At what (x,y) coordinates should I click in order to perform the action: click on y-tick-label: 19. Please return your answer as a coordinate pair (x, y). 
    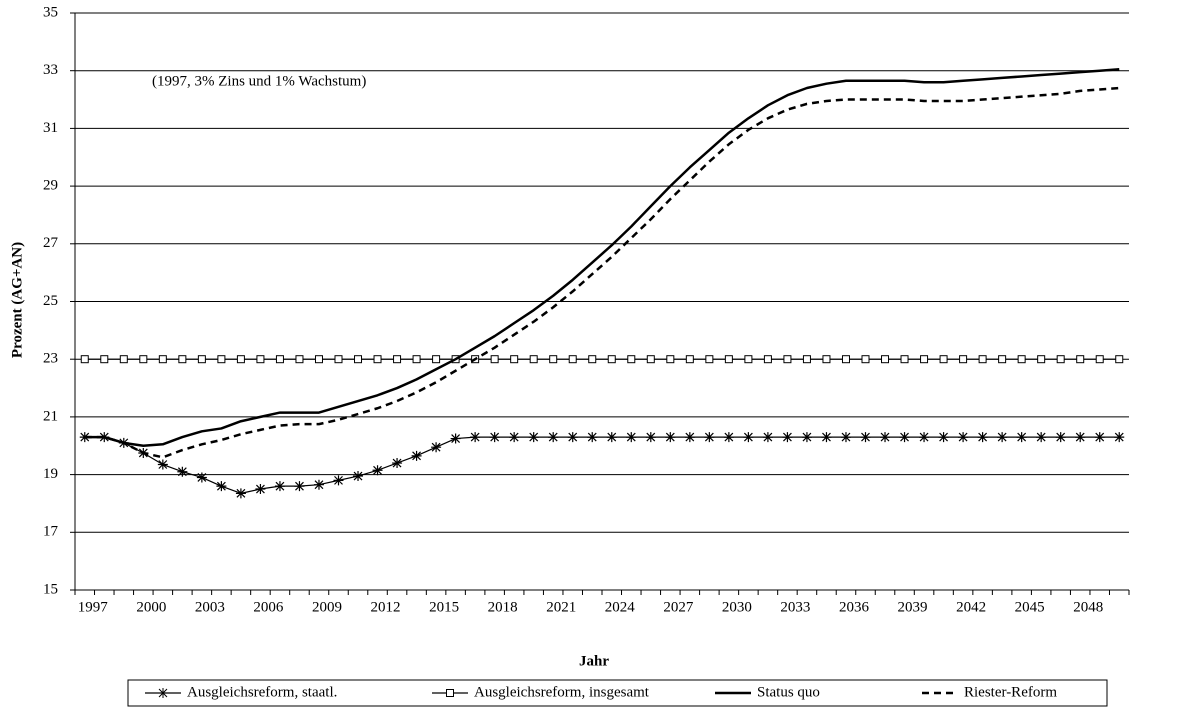
    Looking at the image, I should click on (50, 474).